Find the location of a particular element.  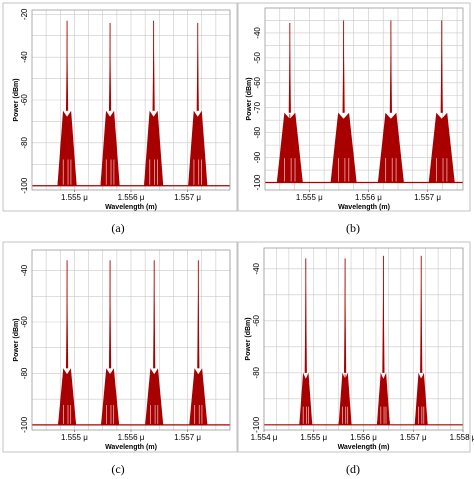

x-tick-label: 1.558 μ is located at coordinates (462, 437).